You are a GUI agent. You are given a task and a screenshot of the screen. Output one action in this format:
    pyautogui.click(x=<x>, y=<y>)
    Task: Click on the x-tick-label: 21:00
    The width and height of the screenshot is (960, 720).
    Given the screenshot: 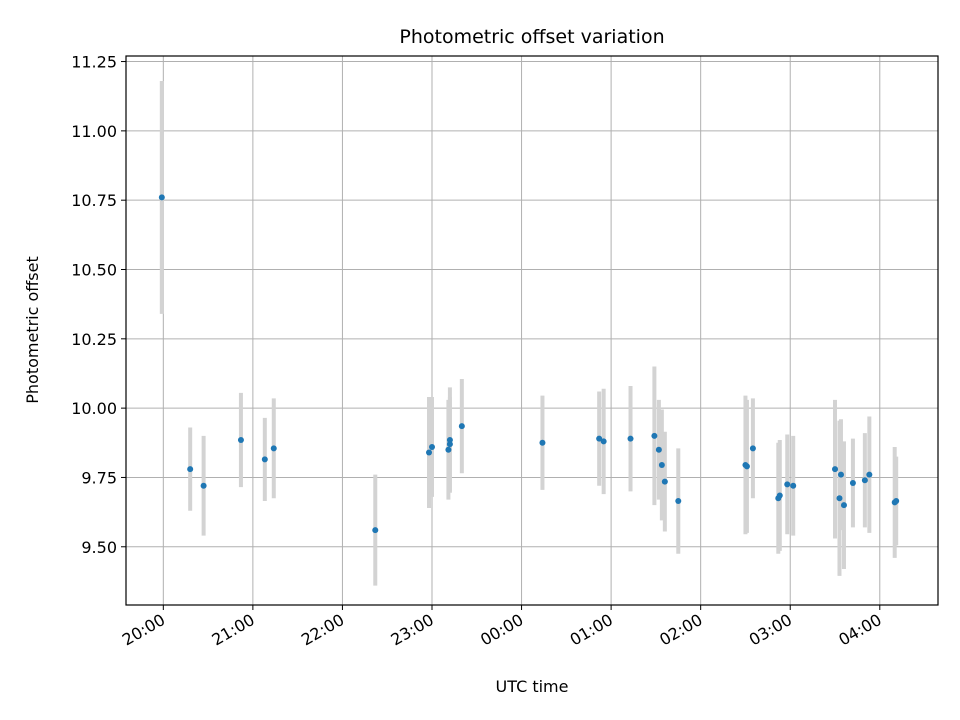 What is the action you would take?
    pyautogui.click(x=232, y=630)
    